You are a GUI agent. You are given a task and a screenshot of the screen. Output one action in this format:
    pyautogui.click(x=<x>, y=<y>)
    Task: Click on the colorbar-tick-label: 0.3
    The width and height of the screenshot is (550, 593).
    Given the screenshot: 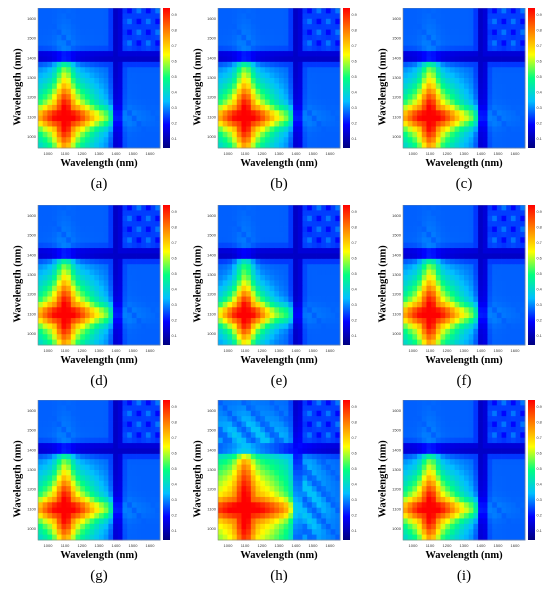 What is the action you would take?
    pyautogui.click(x=354, y=108)
    